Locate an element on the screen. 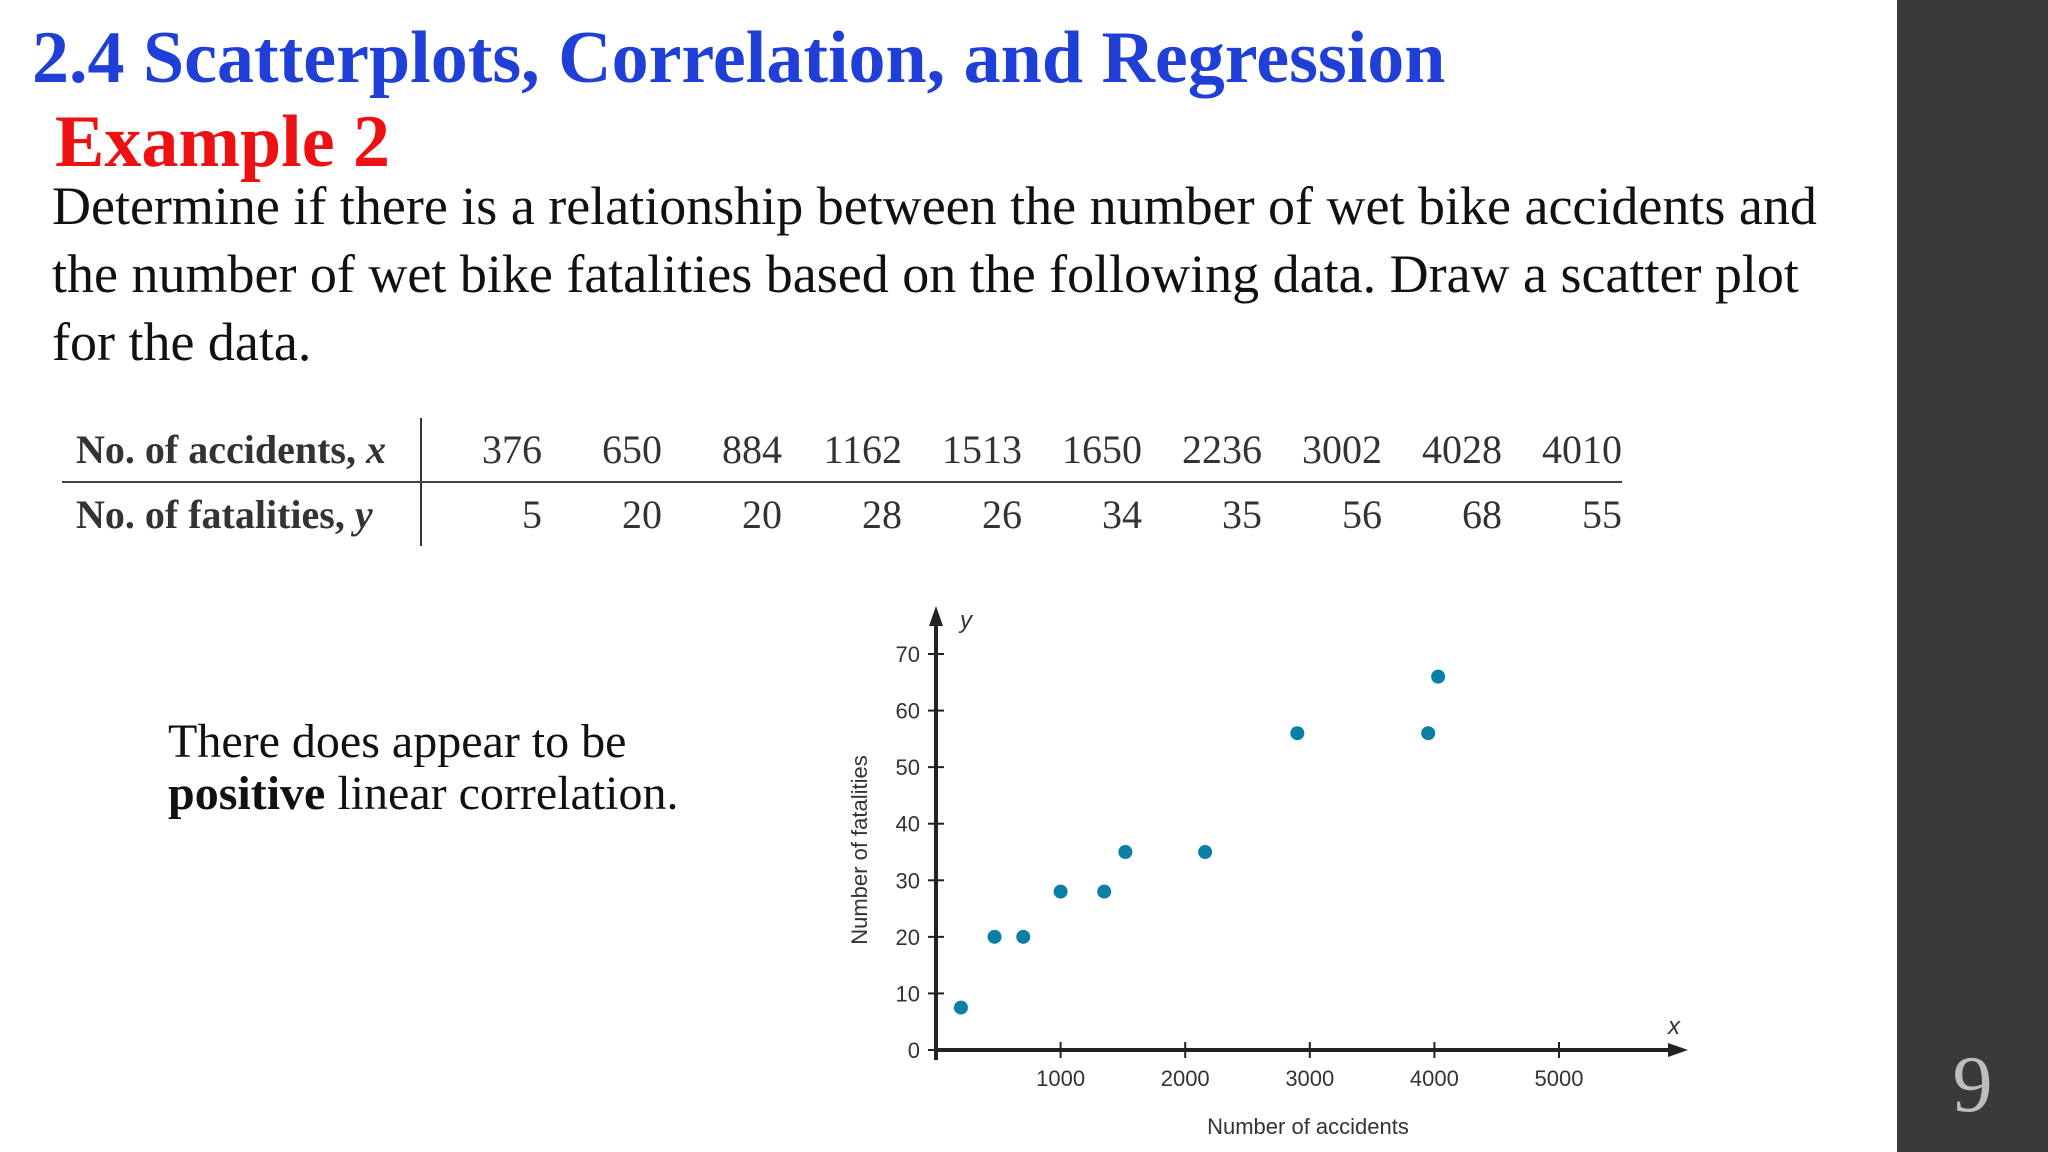 This screenshot has width=2048, height=1152. table-cell-accidents: 2236 is located at coordinates (1201, 450).